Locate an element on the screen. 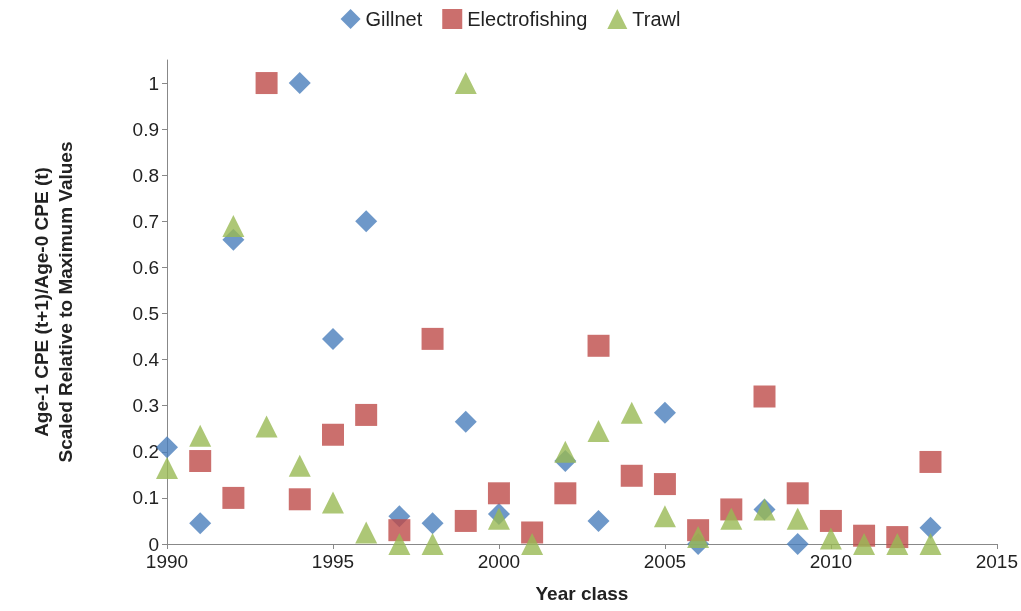 The image size is (1021, 611). x-tick-label: 2005 is located at coordinates (665, 561).